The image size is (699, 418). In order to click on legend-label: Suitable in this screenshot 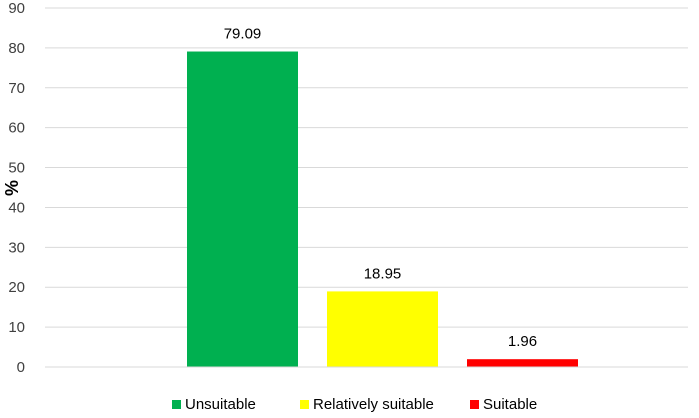, I will do `click(510, 404)`.